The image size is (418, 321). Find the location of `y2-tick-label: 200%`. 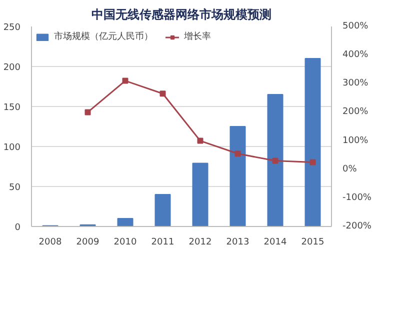

y2-tick-label: 200% is located at coordinates (355, 112).